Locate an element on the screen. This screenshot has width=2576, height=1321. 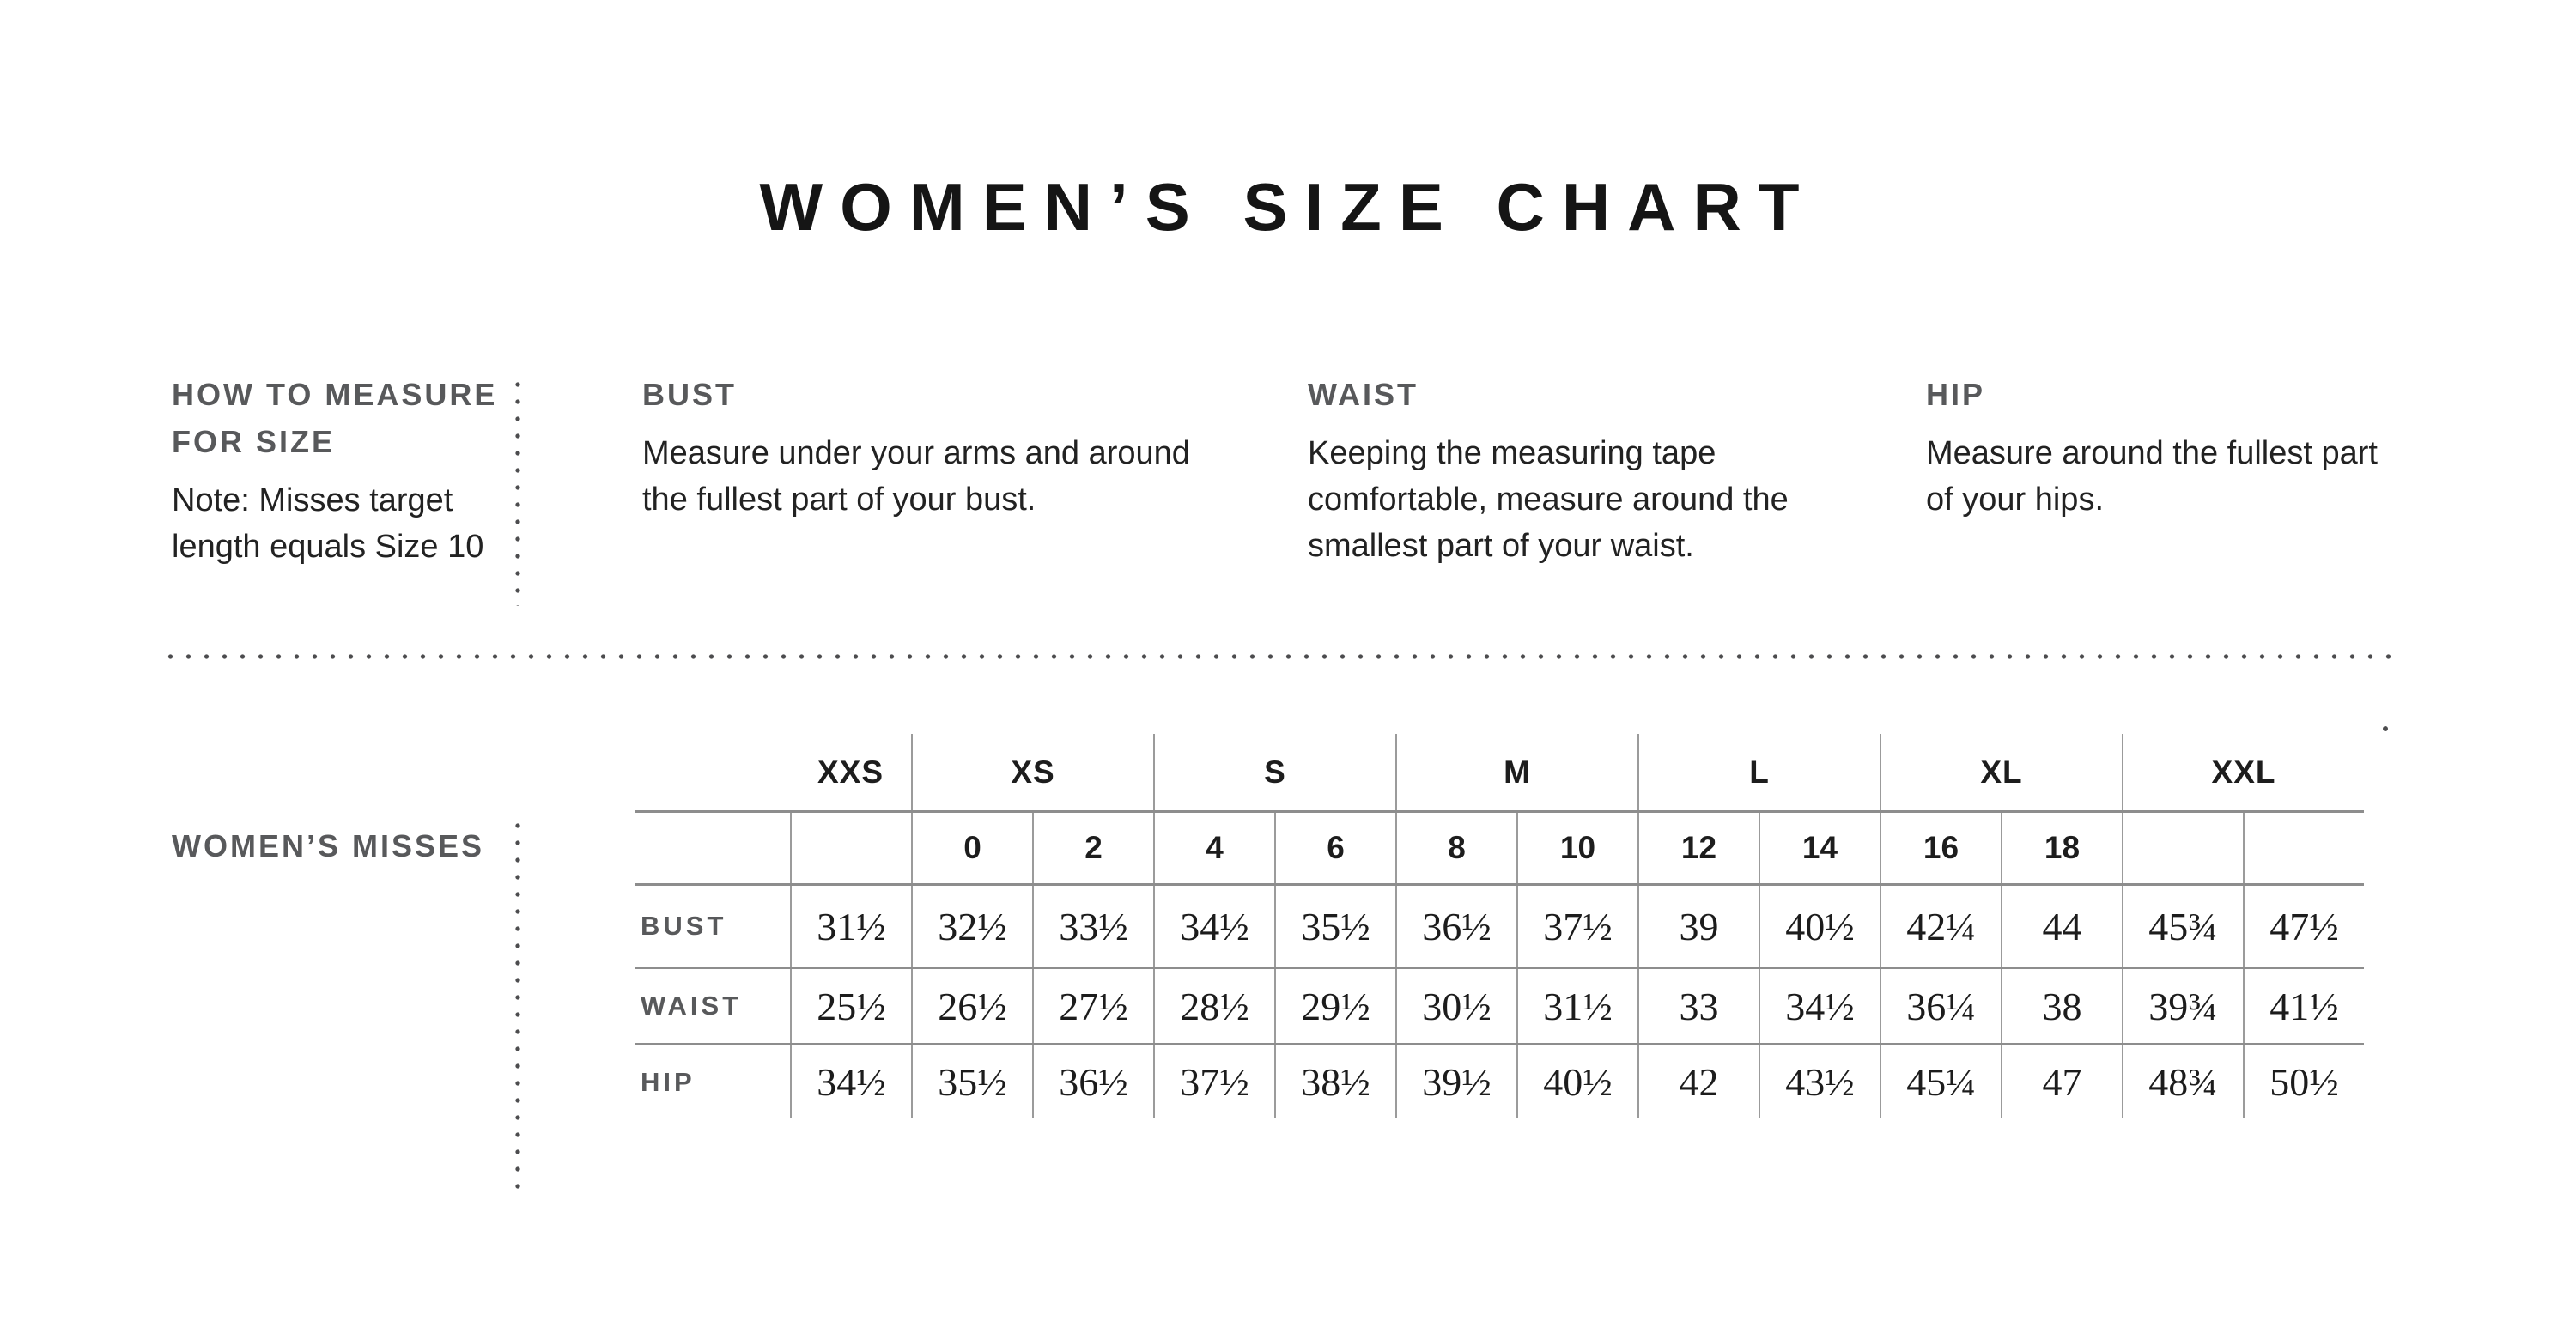
hip-value-cell: 36½ is located at coordinates (1092, 1081).